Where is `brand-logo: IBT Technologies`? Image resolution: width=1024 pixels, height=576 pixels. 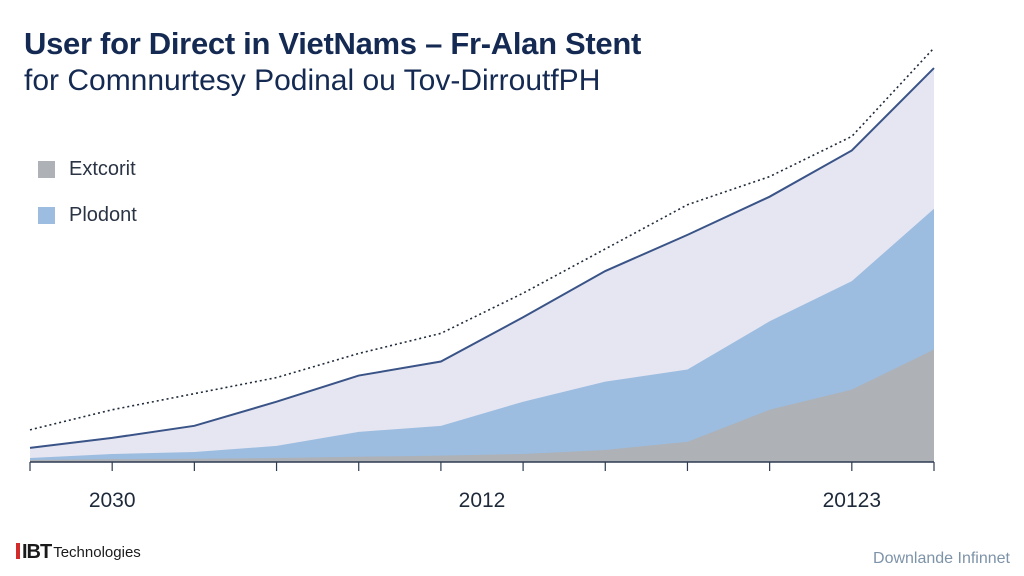
brand-logo: IBT Technologies is located at coordinates (78, 552).